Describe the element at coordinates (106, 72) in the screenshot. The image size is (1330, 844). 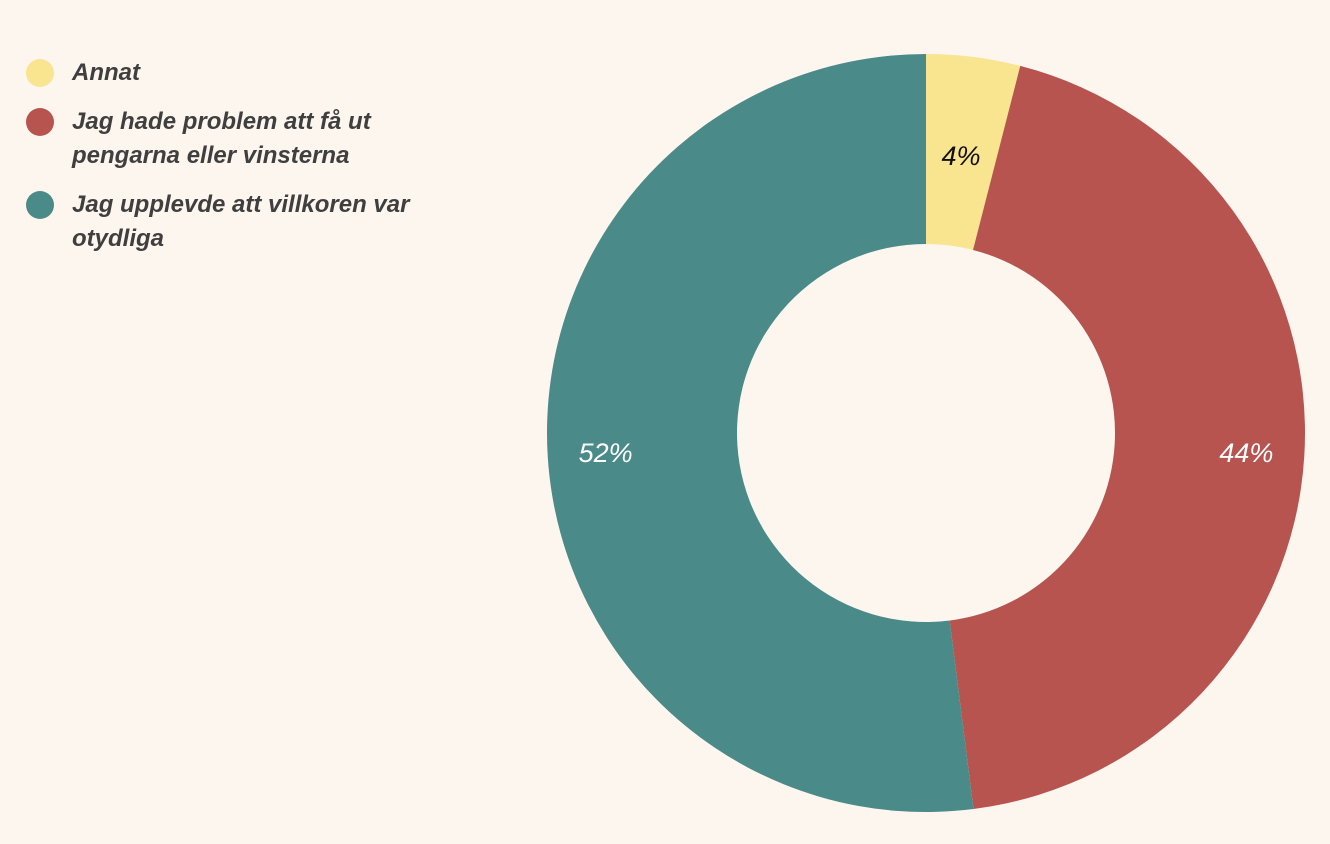
I see `legend-label: Annat` at that location.